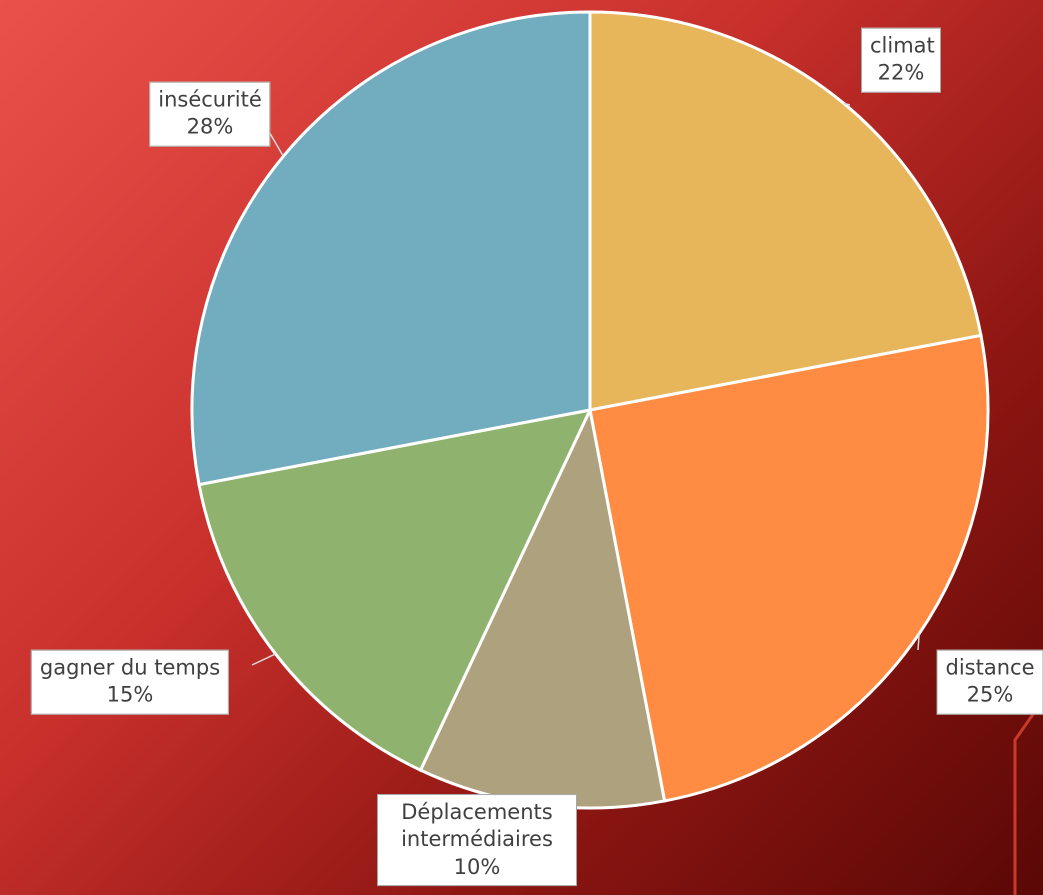 The width and height of the screenshot is (1043, 895). What do you see at coordinates (130, 682) in the screenshot?
I see `data-label: gagner du temps 15%` at bounding box center [130, 682].